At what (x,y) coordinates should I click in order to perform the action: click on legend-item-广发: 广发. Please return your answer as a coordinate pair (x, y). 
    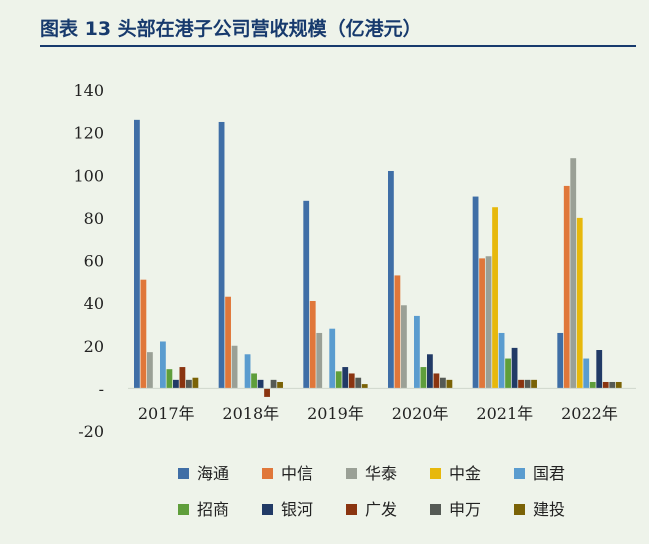
    Looking at the image, I should click on (371, 509).